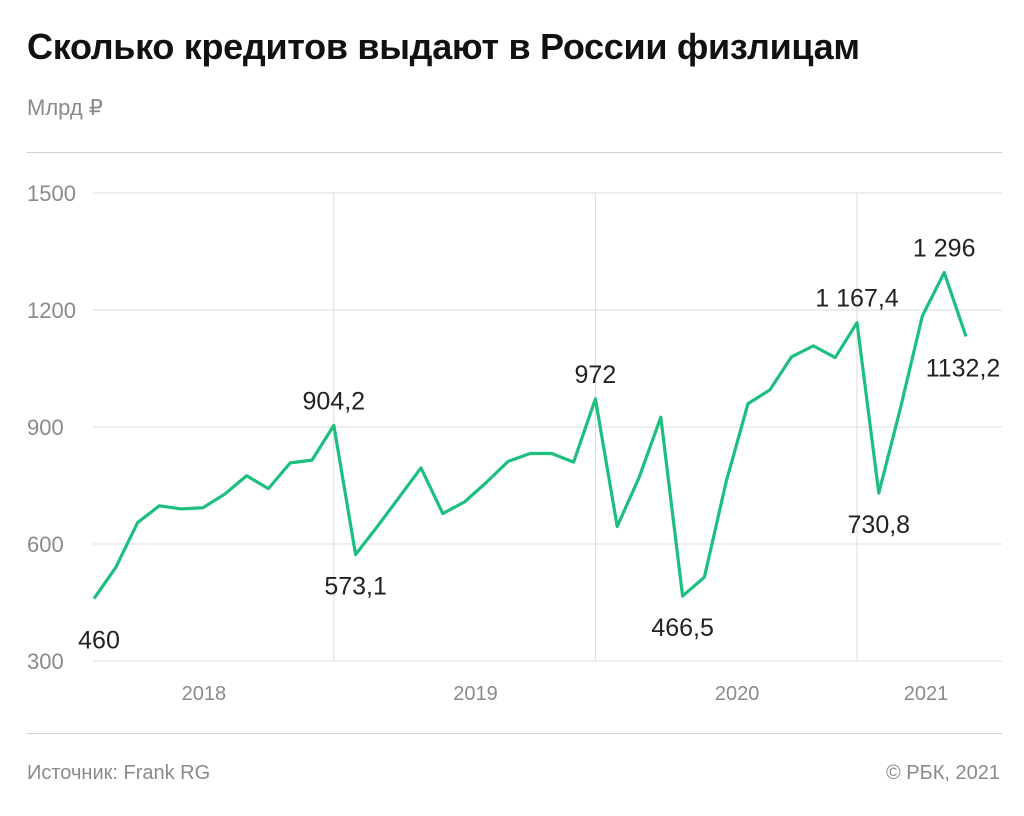 The width and height of the screenshot is (1024, 816). I want to click on top-divider, so click(514, 152).